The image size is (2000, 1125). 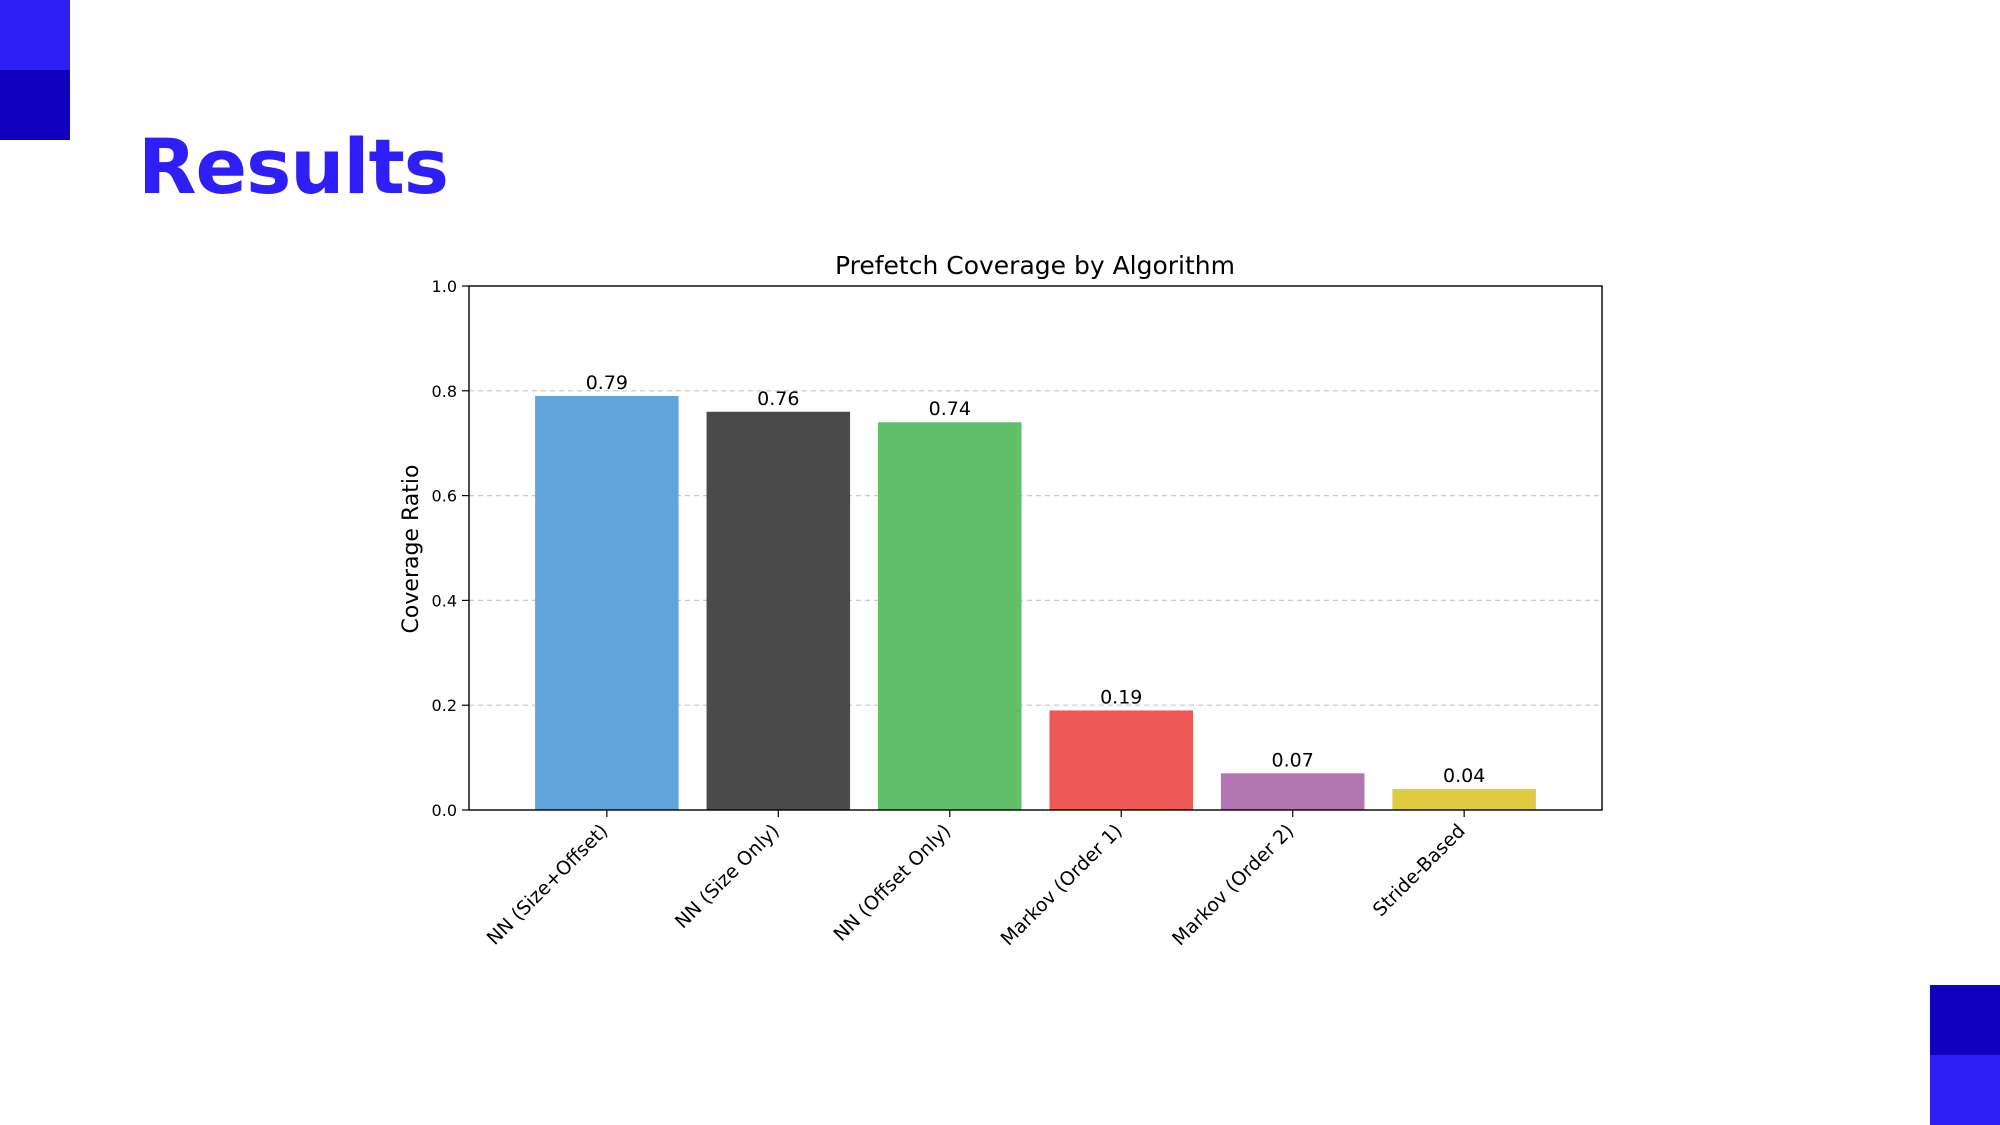 I want to click on y-tick-label: 0.8, so click(x=444, y=391).